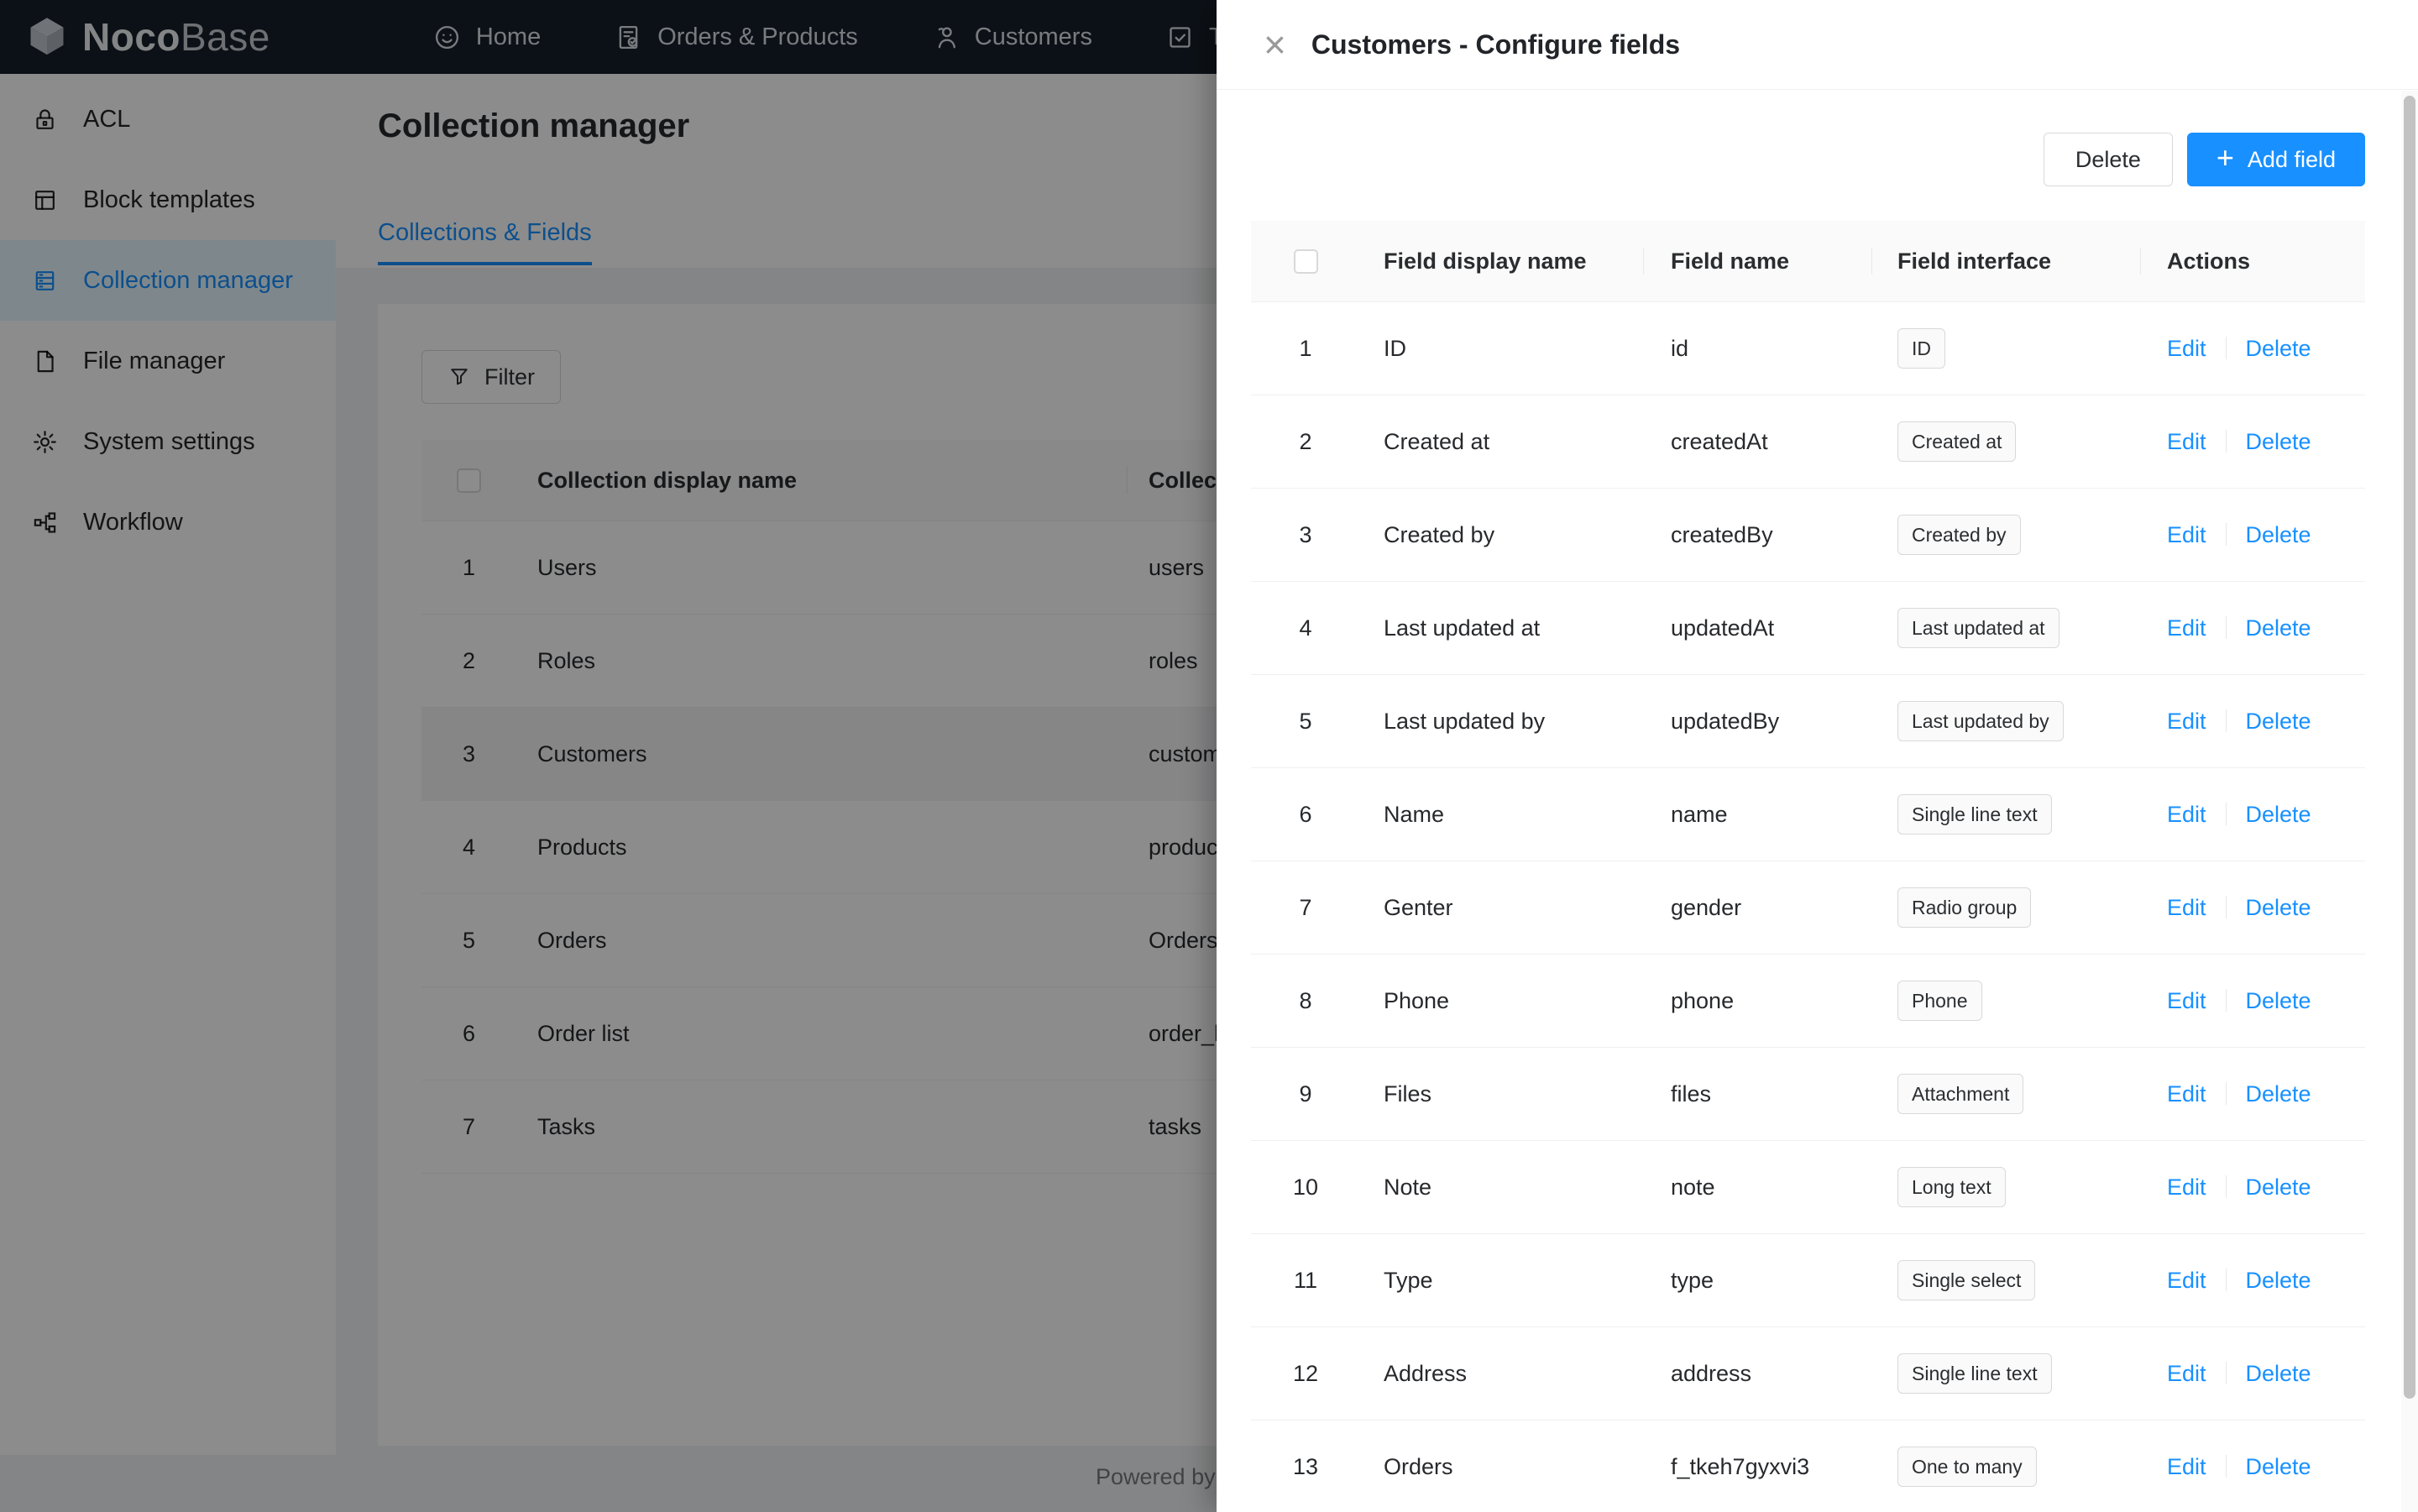  What do you see at coordinates (1426, 1373) in the screenshot?
I see `field-display-name: Address` at bounding box center [1426, 1373].